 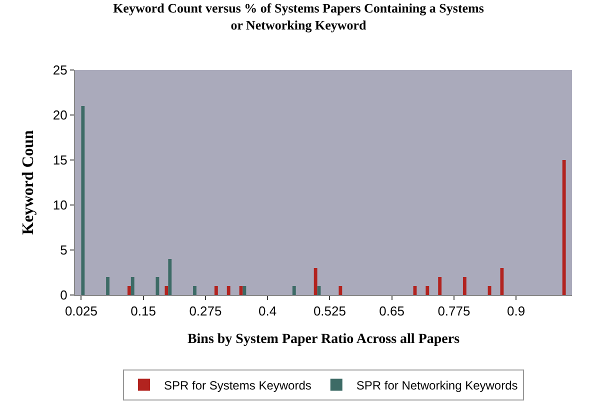 I want to click on x-tick-label: 0.15, so click(x=143, y=311).